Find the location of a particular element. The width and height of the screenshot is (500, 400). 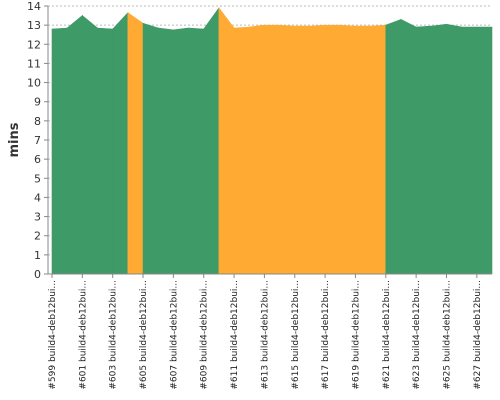

y-tick-label: 1 is located at coordinates (37, 255).